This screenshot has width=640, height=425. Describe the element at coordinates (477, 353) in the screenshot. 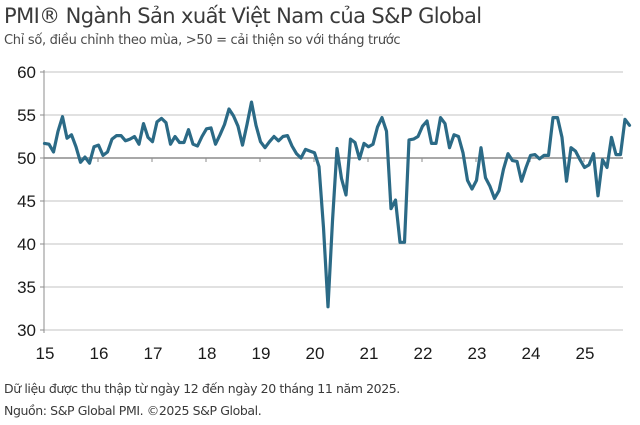

I see `x-tick-label: 23` at that location.